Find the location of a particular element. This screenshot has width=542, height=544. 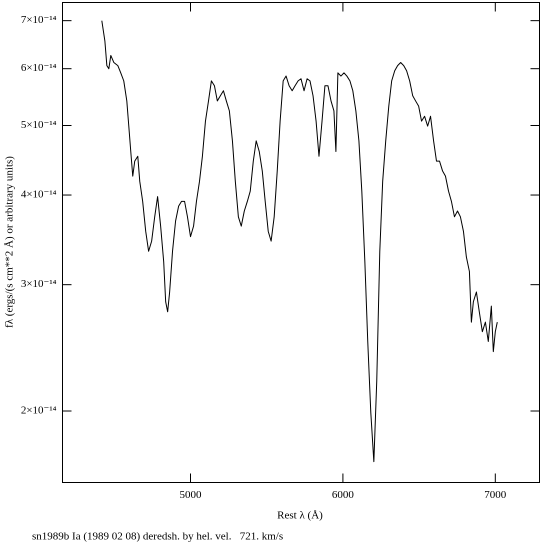

y-tick-label: 3×10⁻¹⁴ is located at coordinates (39, 284).